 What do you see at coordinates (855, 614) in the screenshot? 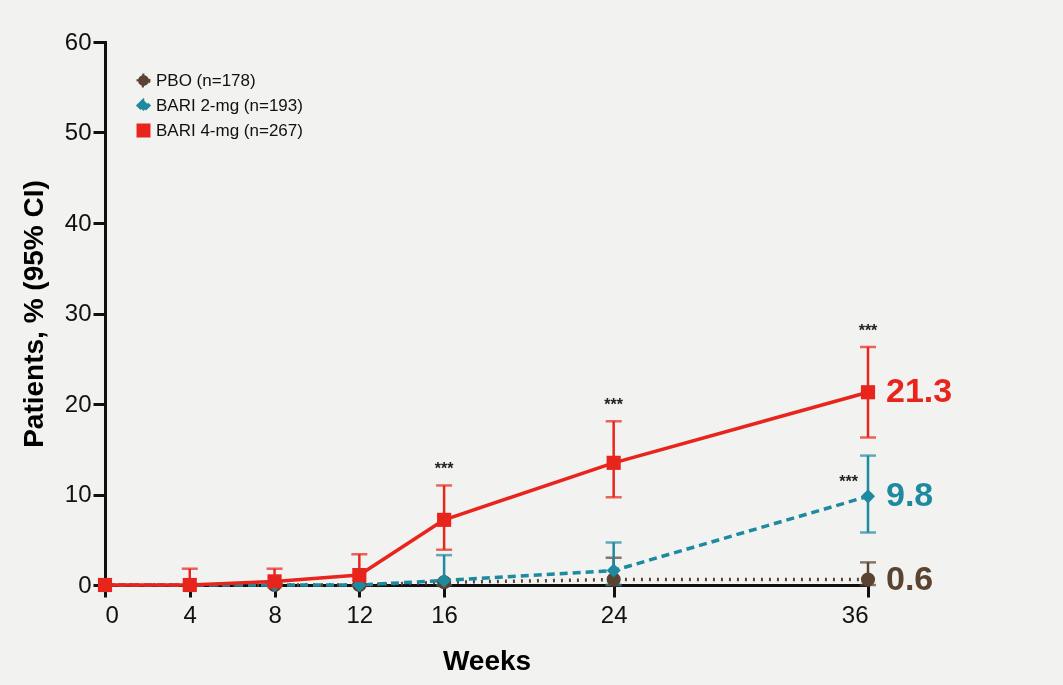
I see `x-tick-label: 36` at bounding box center [855, 614].